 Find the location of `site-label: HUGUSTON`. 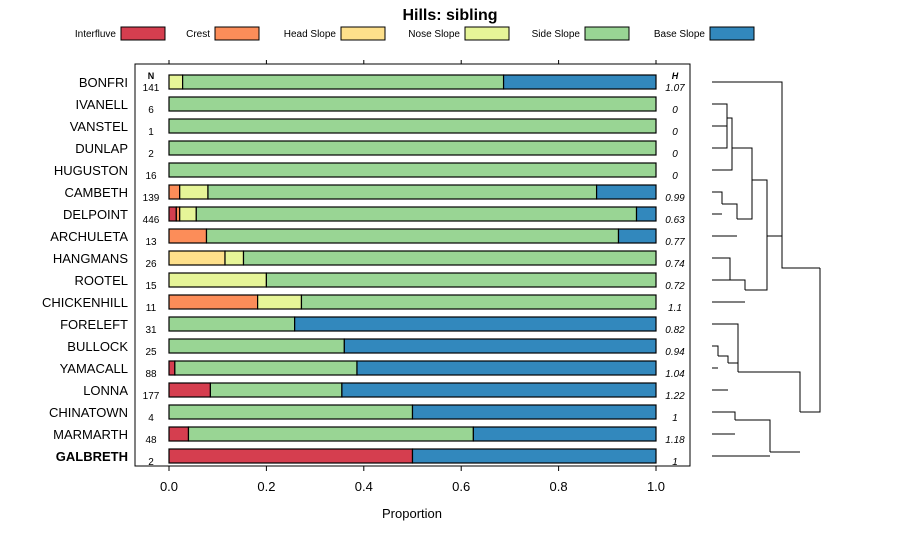

site-label: HUGUSTON is located at coordinates (91, 170).